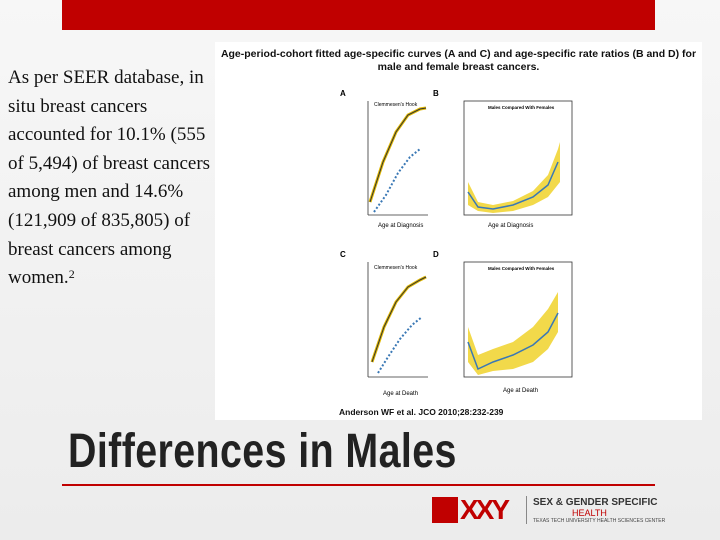  I want to click on panel-a: A Clemmesen's Hook Age at Diagnosis, so click(384, 159).